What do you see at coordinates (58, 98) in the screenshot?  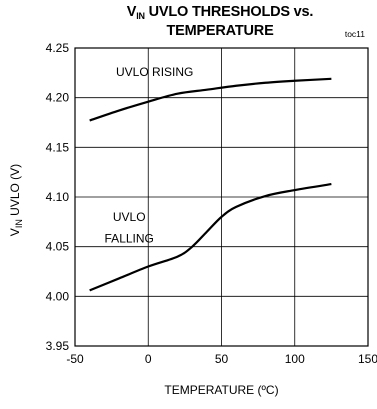 I see `y-tick-label: 4.20` at bounding box center [58, 98].